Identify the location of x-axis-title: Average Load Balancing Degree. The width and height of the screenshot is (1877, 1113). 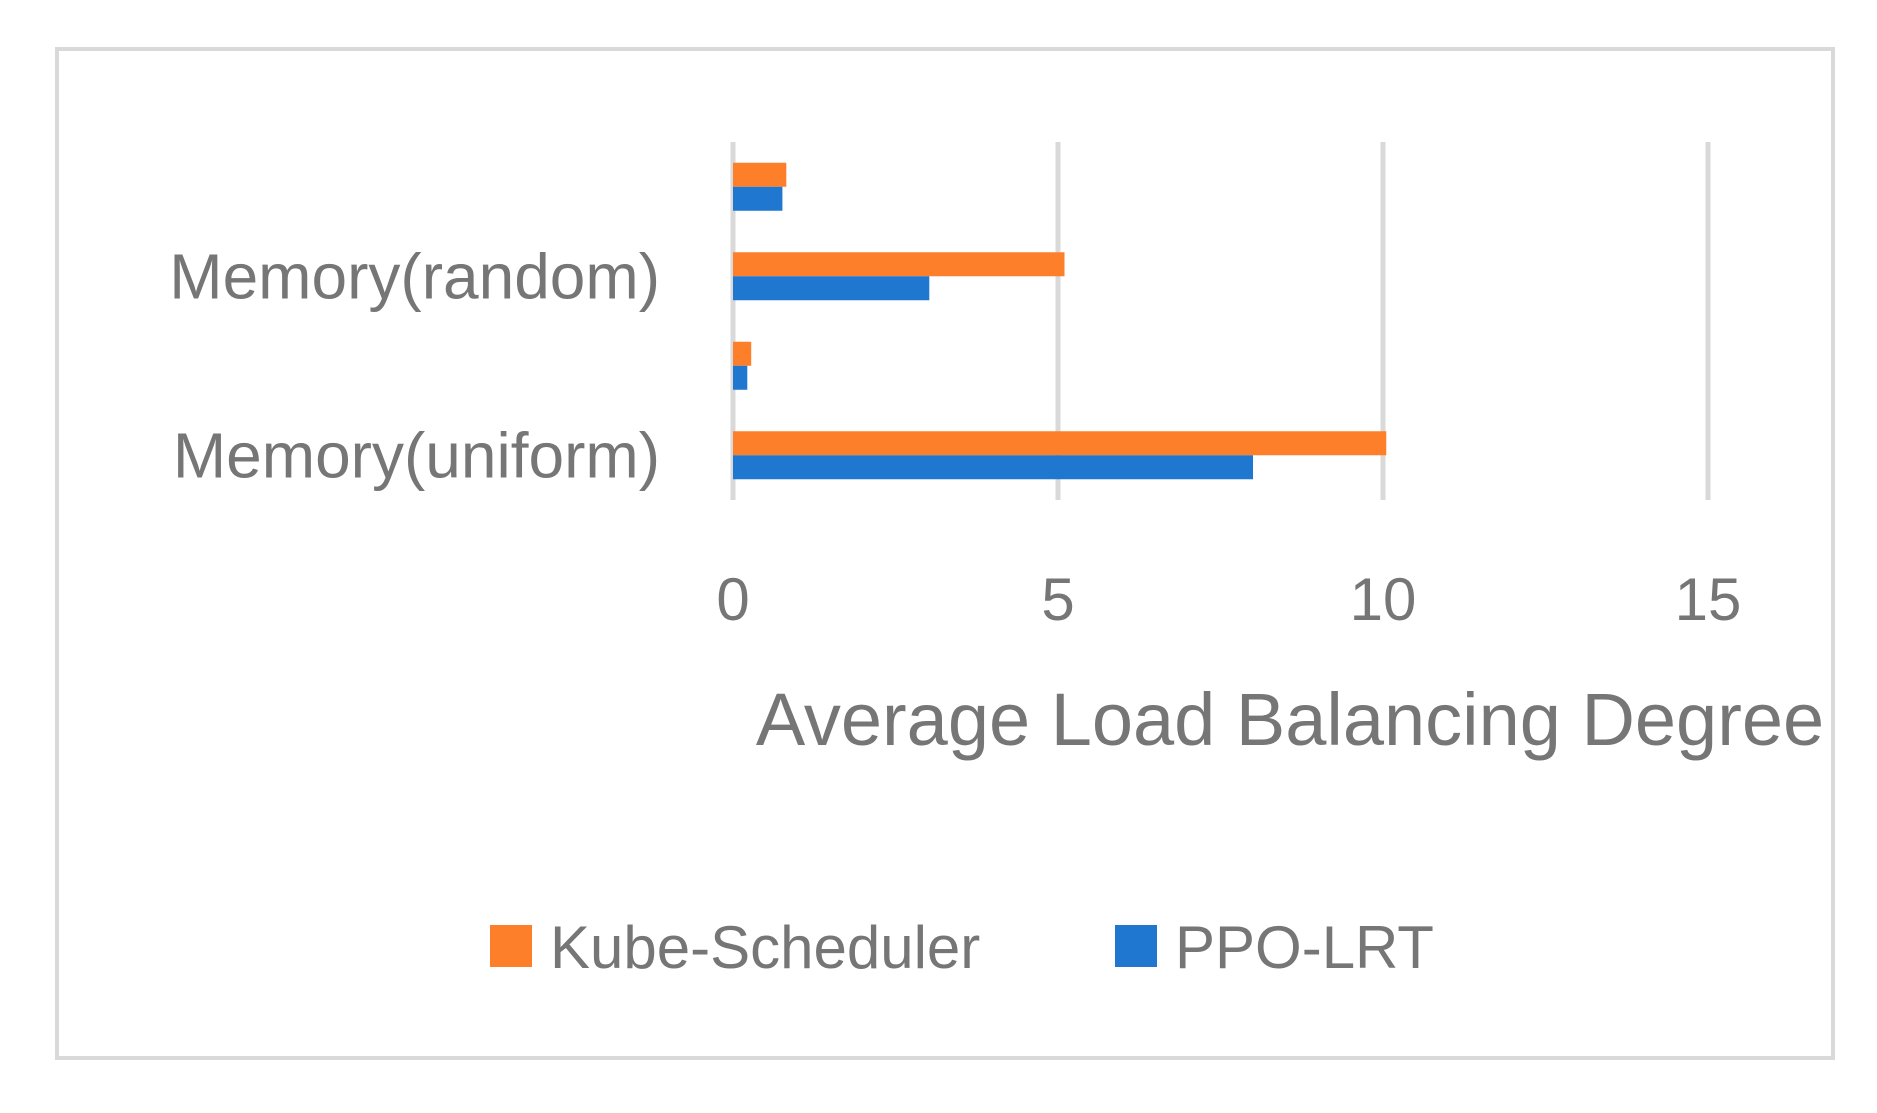
(1290, 719).